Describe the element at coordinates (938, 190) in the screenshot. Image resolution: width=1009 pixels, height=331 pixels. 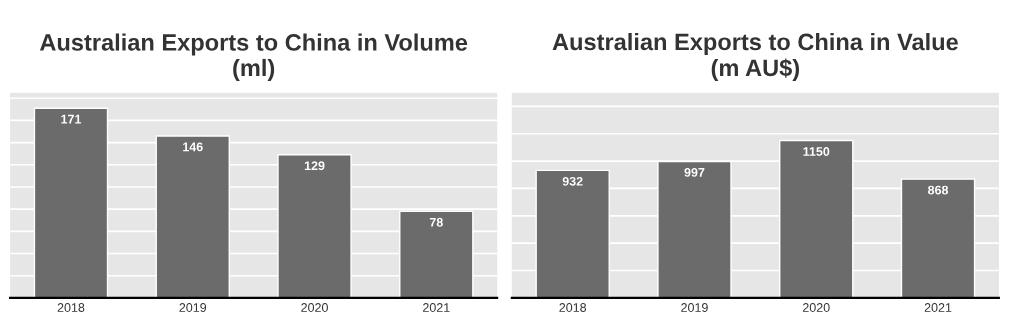
I see `data-label: 868` at that location.